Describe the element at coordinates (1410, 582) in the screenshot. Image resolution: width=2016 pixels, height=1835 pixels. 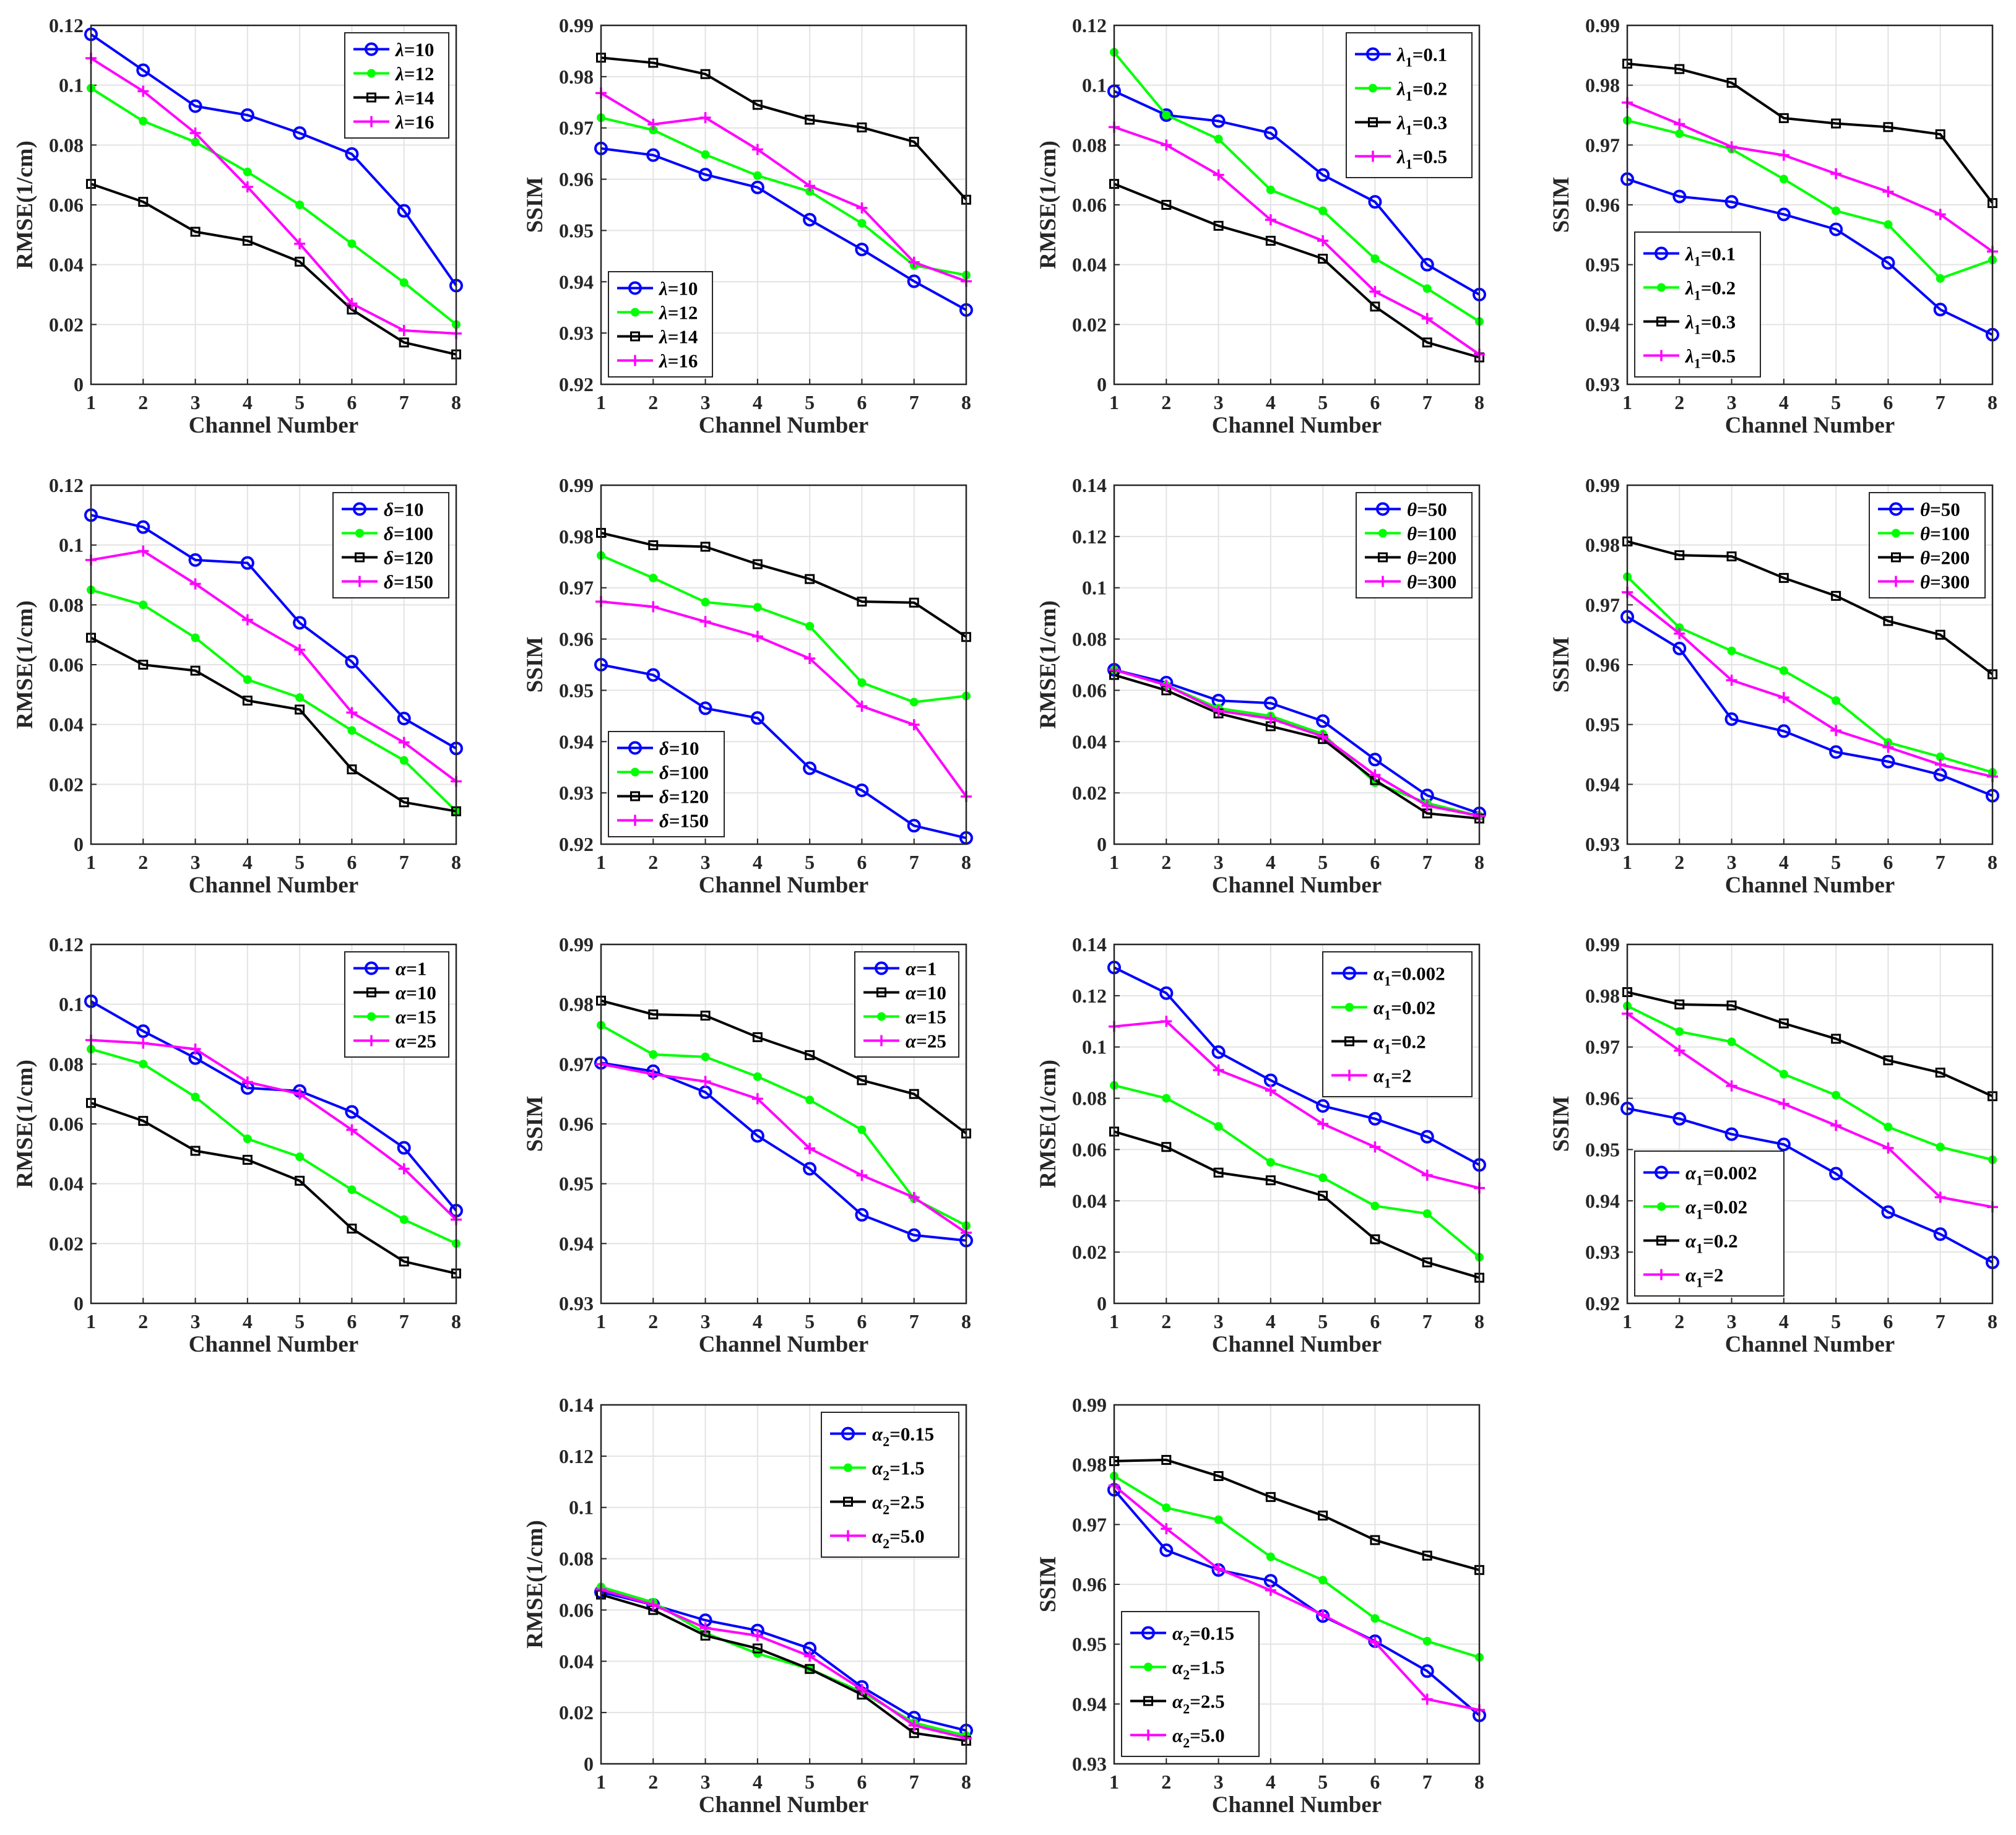
I see `legend-entry: θ=300` at that location.